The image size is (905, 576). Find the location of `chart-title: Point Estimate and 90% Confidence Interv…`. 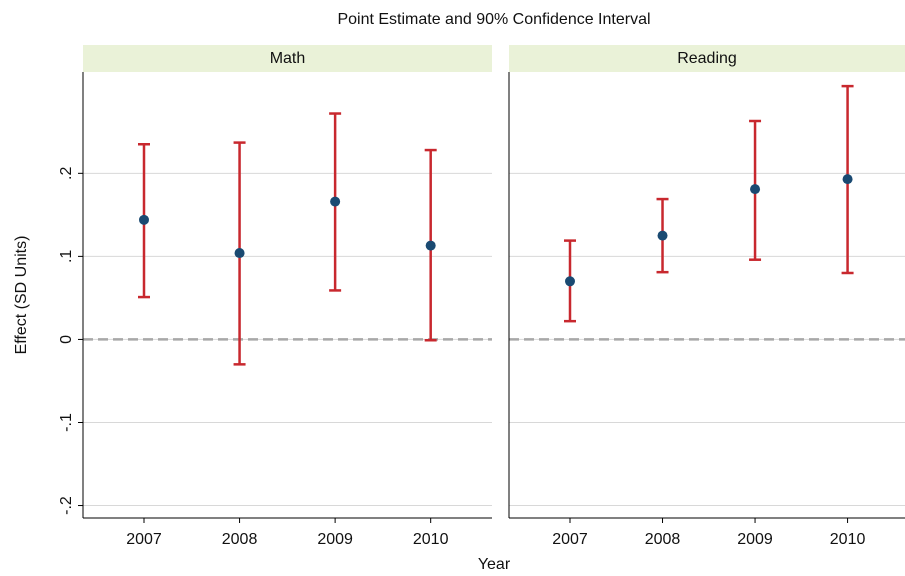

chart-title: Point Estimate and 90% Confidence Interv… is located at coordinates (493, 19).